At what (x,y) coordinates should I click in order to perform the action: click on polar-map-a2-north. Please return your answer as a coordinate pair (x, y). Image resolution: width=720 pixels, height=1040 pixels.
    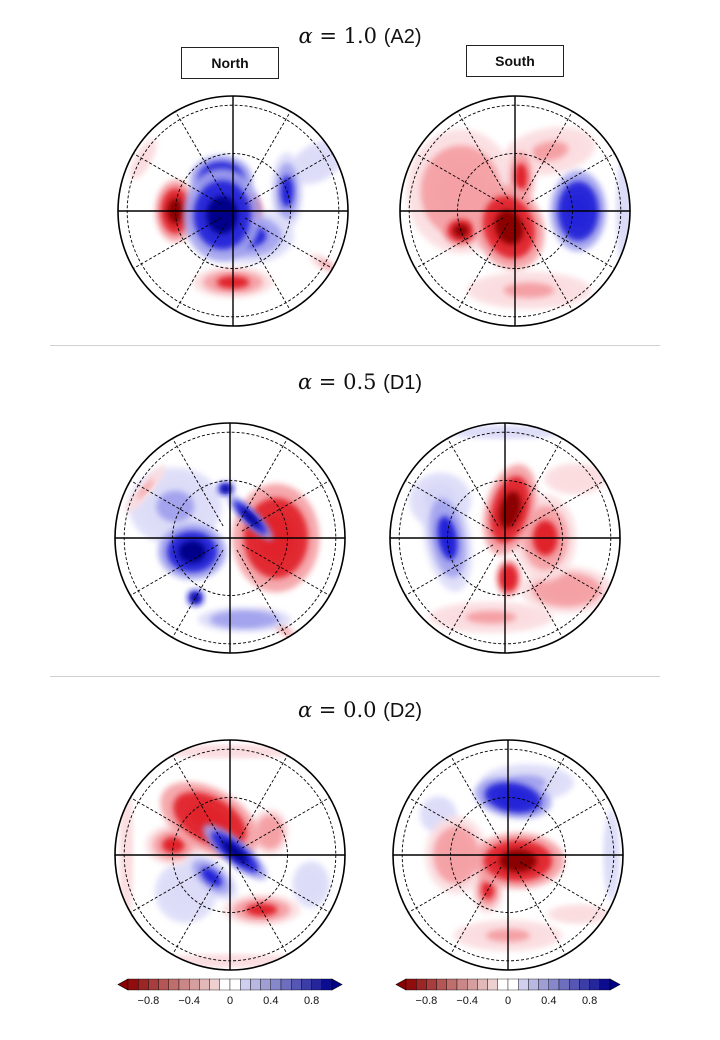
    Looking at the image, I should click on (233, 211).